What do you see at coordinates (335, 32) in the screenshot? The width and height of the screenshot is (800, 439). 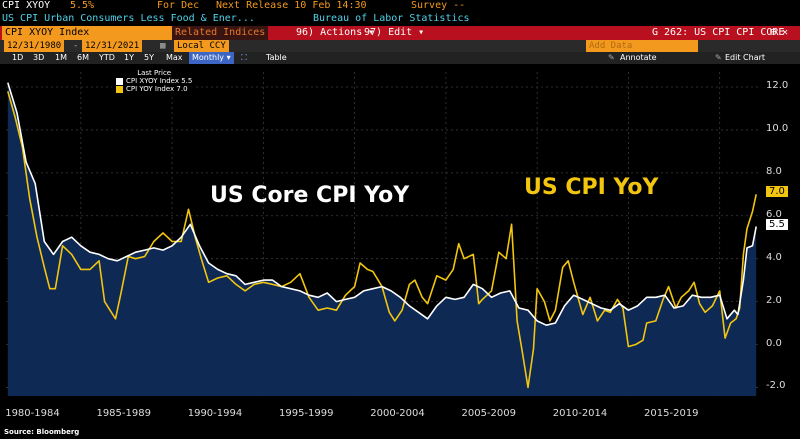 I see `actions-menu: 96) Actions ▾` at bounding box center [335, 32].